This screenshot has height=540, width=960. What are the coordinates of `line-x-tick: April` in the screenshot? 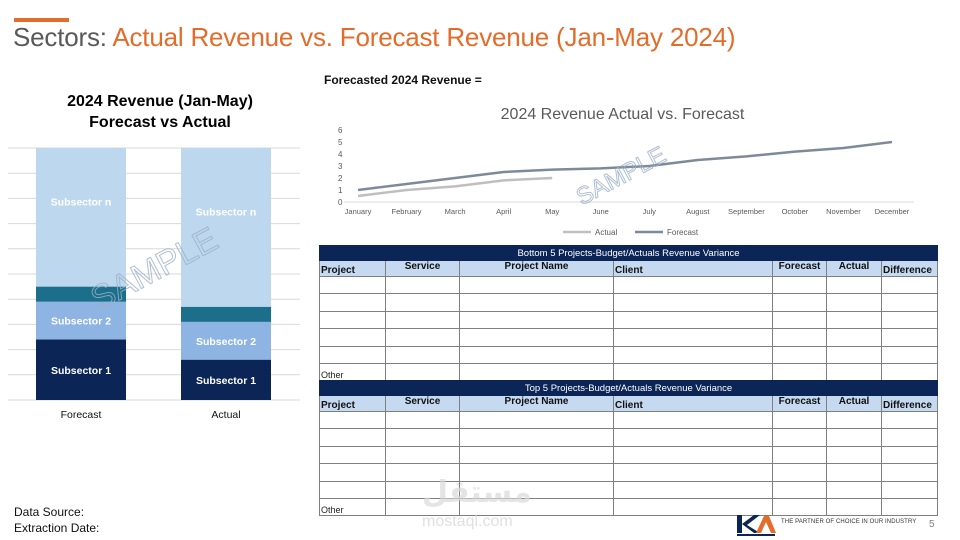 It's located at (503, 211).